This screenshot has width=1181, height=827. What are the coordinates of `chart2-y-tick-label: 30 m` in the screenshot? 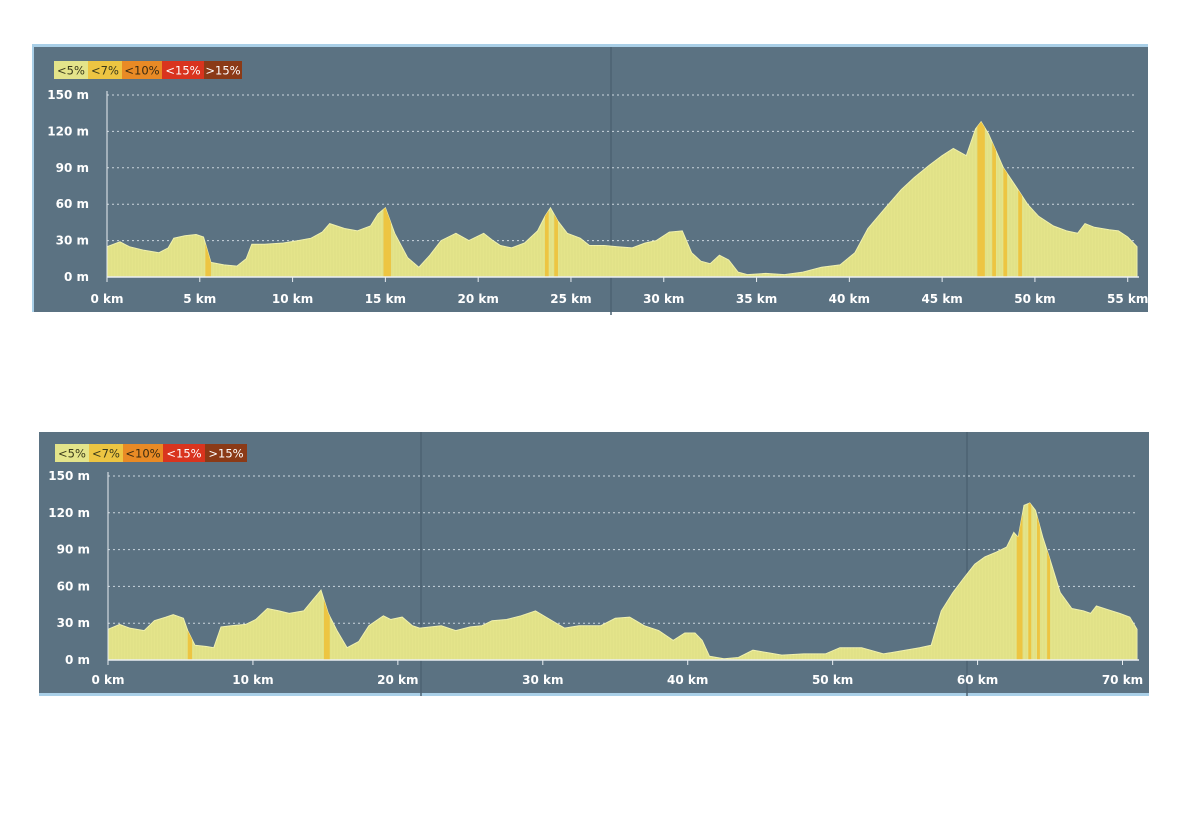 It's located at (73, 623).